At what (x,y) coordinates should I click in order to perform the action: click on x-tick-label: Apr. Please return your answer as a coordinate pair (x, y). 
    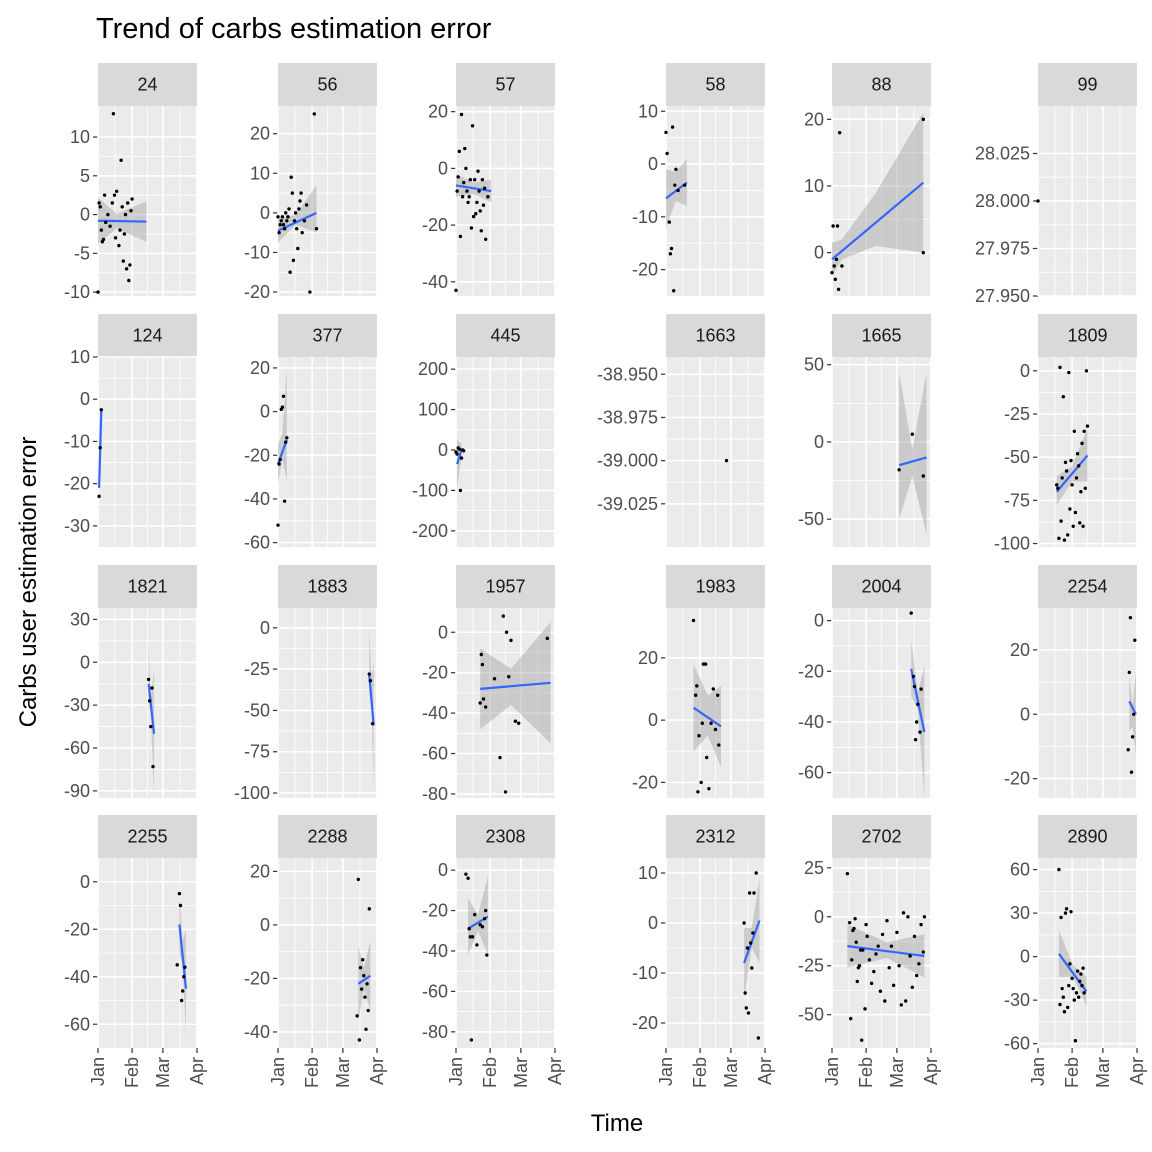
    Looking at the image, I should click on (197, 1071).